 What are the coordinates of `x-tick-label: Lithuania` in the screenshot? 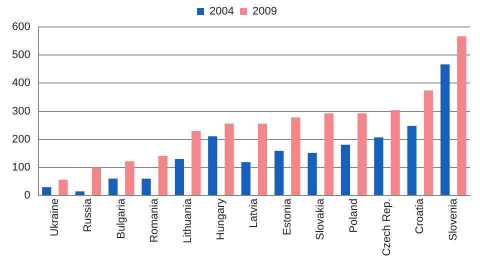 It's located at (188, 221).